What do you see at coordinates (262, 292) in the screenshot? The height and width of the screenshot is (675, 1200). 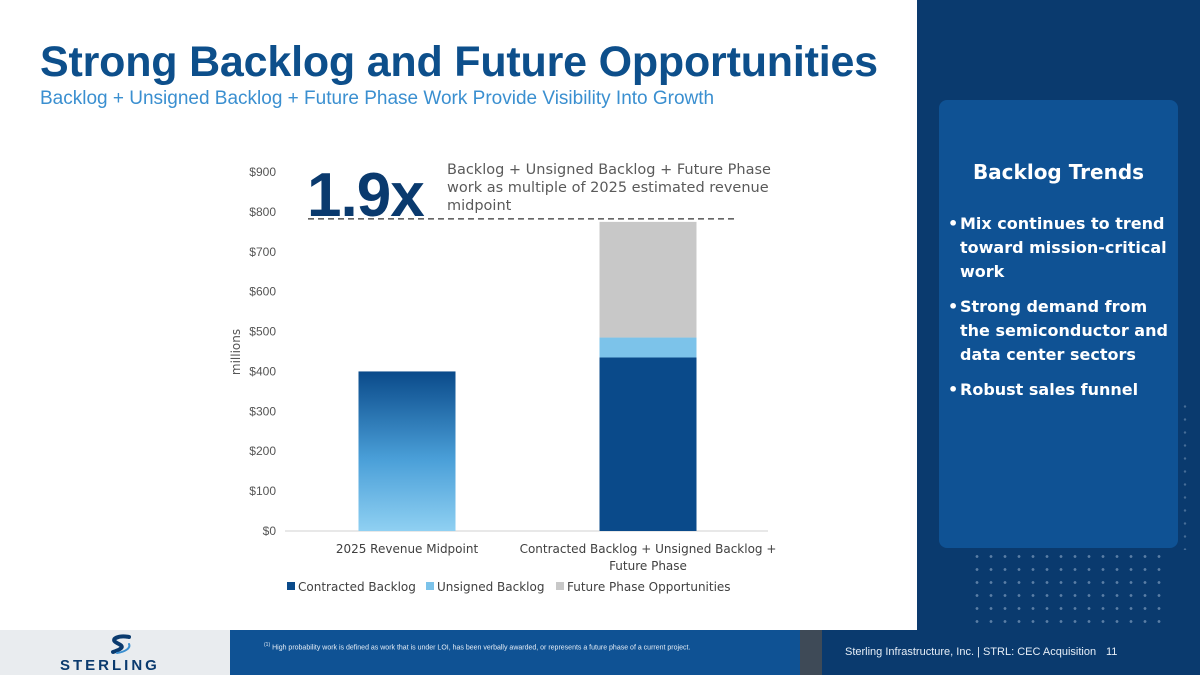 I see `y-tick-label: $600` at bounding box center [262, 292].